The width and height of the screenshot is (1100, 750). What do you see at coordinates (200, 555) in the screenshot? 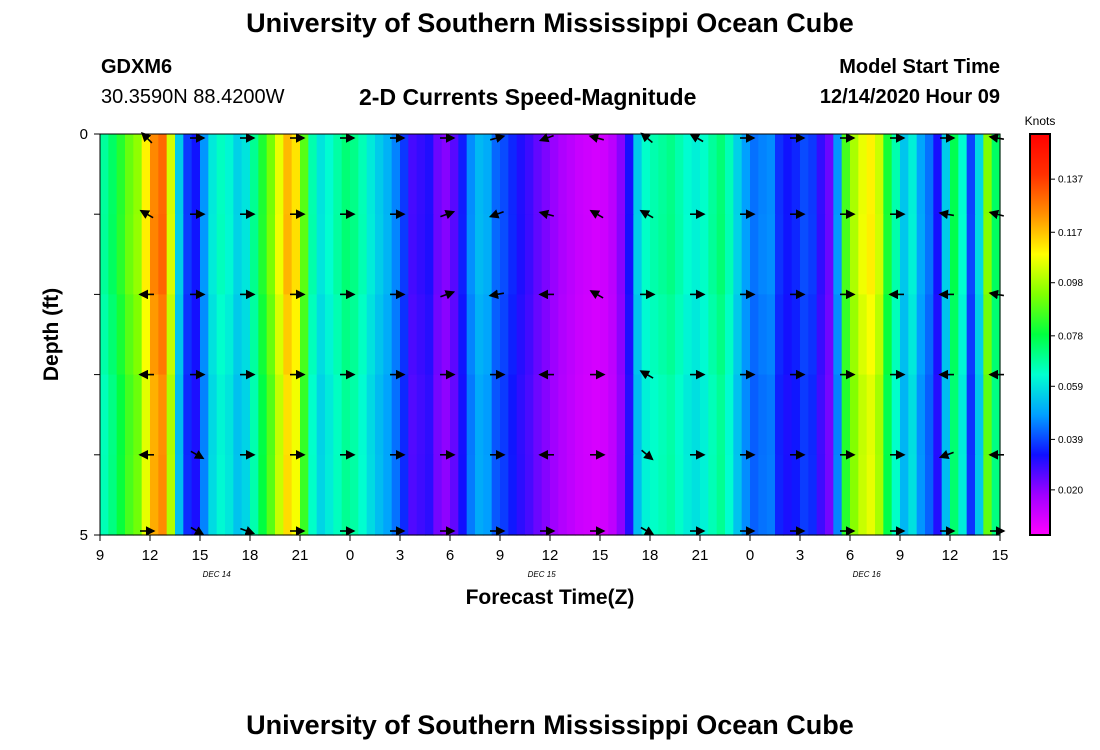
I see `x-tick-label: 15` at bounding box center [200, 555].